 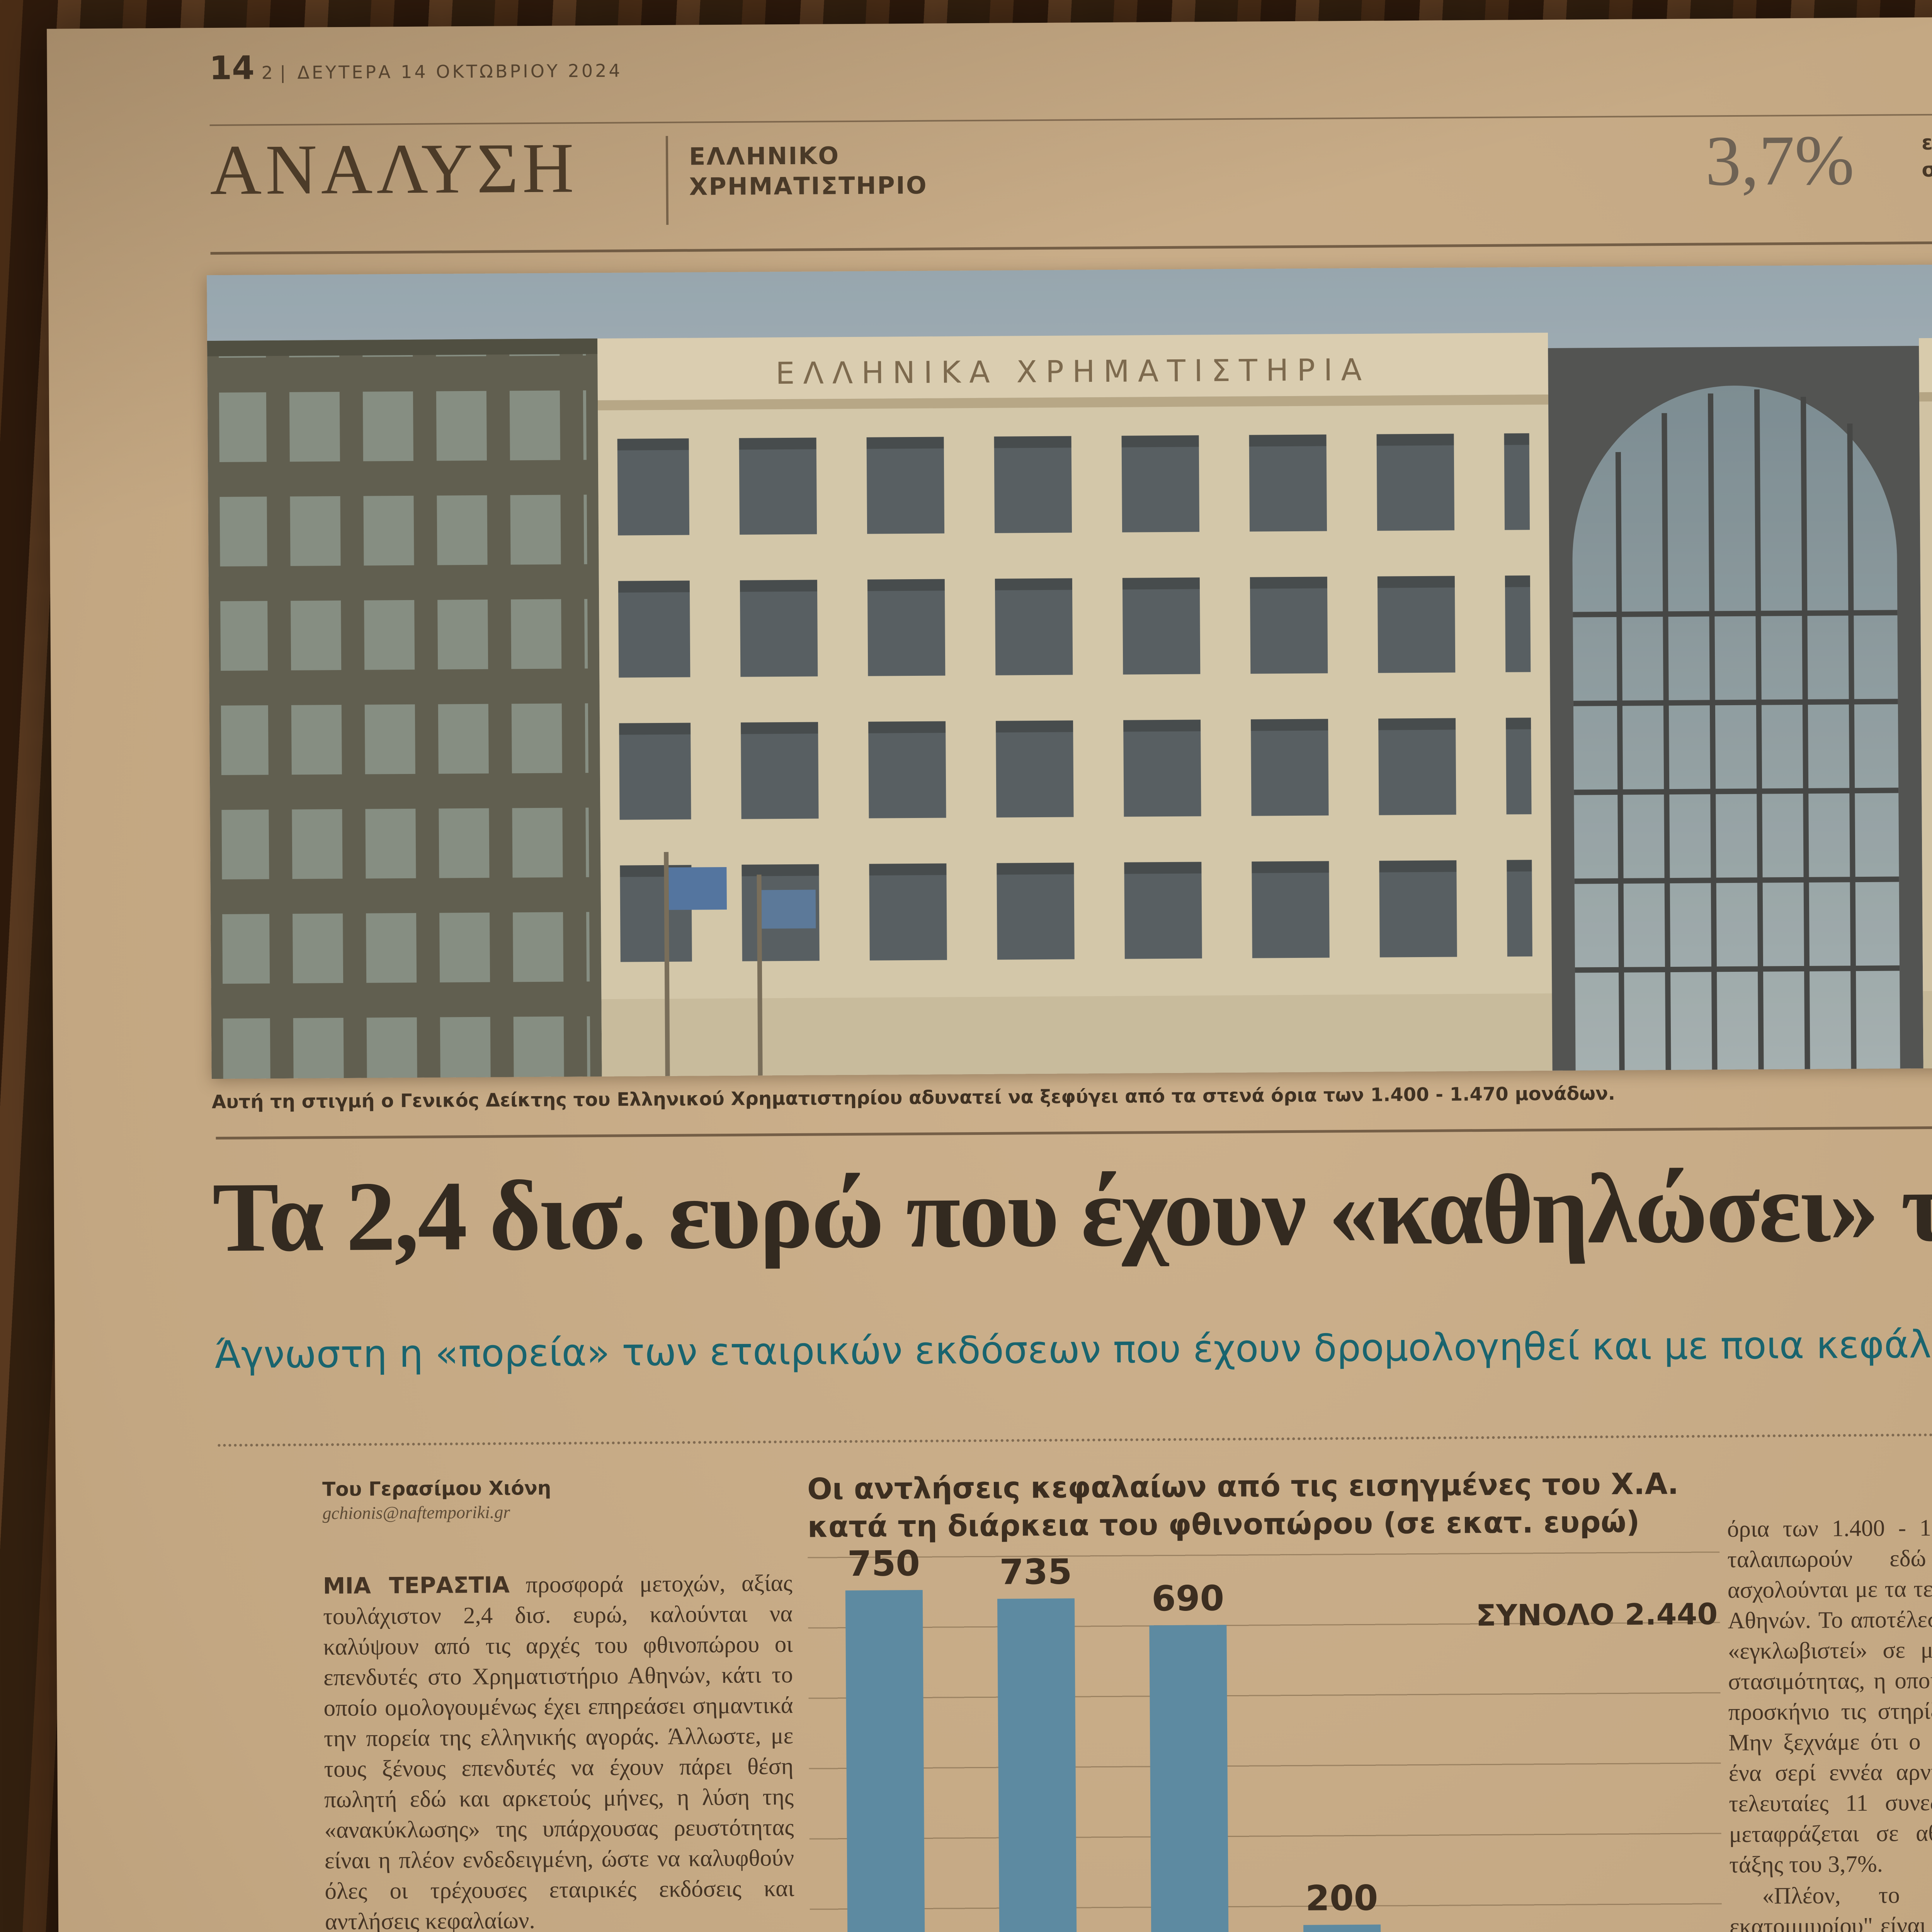 I want to click on photo-flags, so click(x=740, y=964).